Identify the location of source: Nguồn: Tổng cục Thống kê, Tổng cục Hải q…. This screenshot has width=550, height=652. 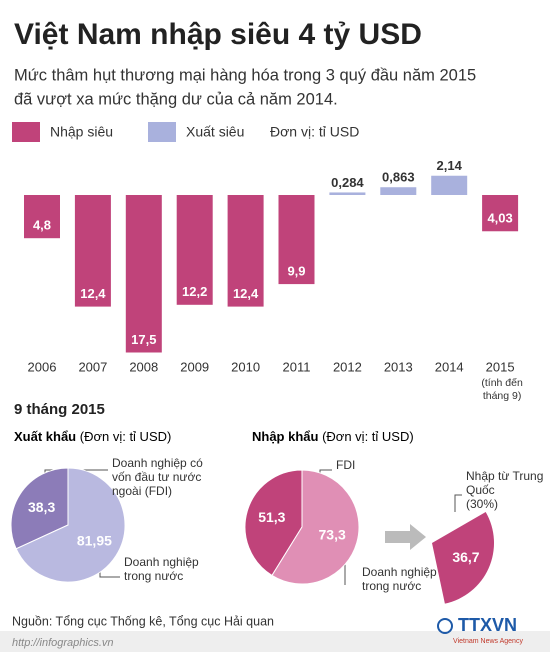
(143, 621).